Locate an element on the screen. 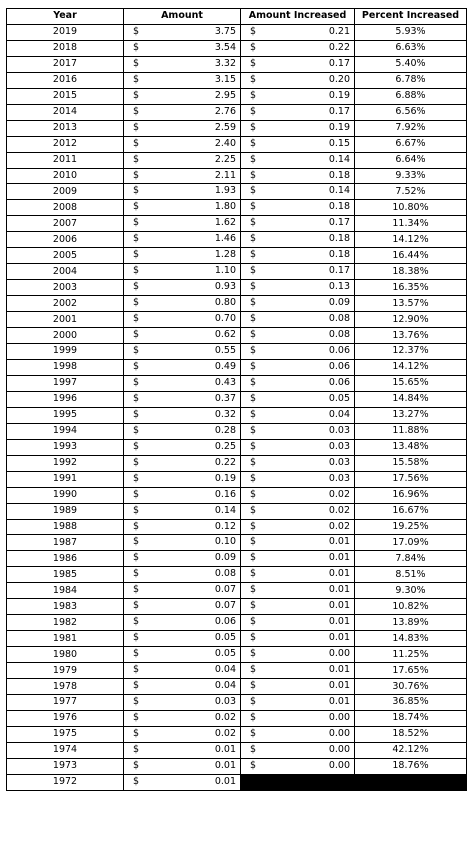 This screenshot has height=843, width=469. percent-increased-cell: 36.85% is located at coordinates (410, 702).